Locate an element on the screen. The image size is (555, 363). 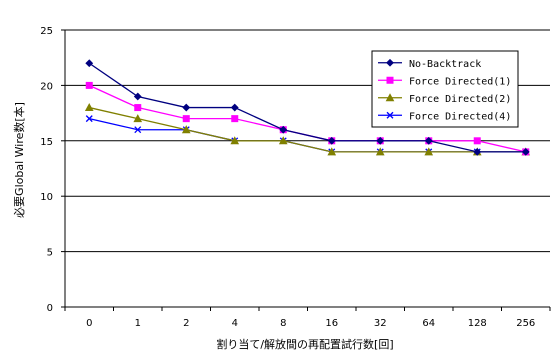
x-tick-label: 4 is located at coordinates (235, 323).